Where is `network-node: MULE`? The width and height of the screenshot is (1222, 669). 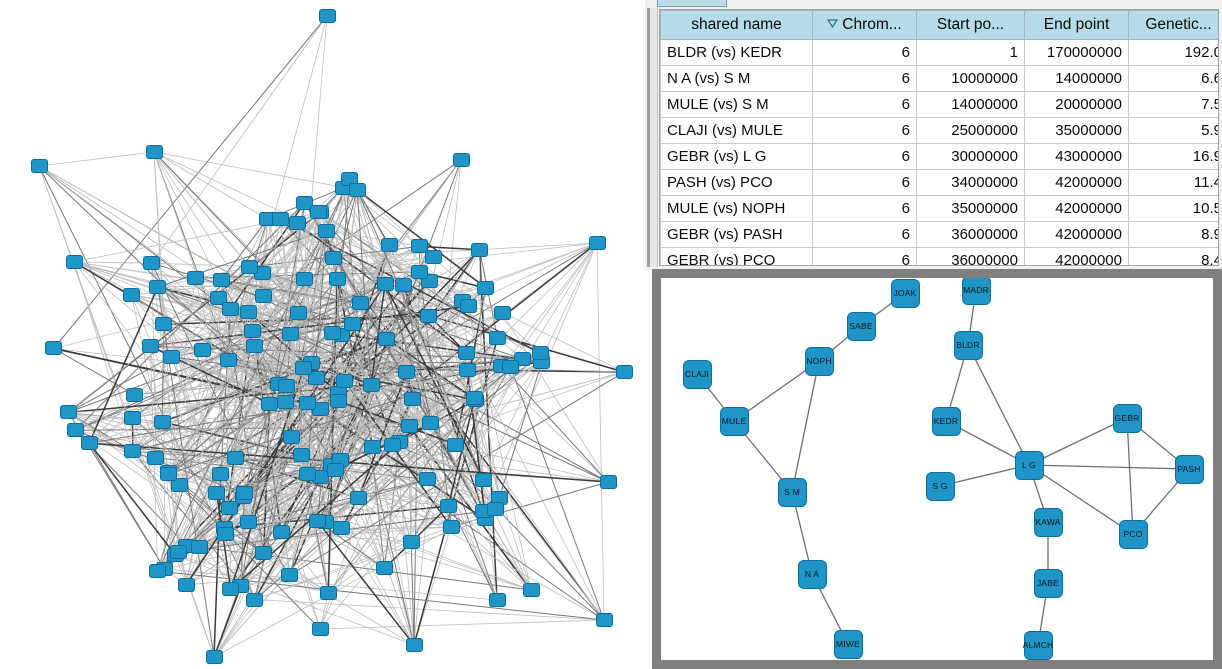 network-node: MULE is located at coordinates (734, 421).